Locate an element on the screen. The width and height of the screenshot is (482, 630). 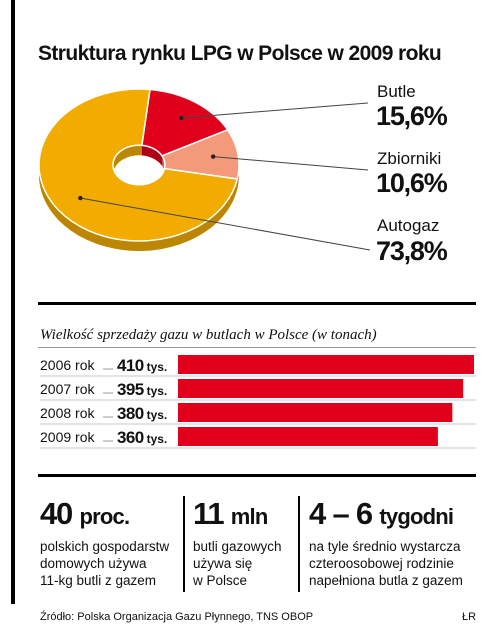
stat-1-value: 40 is located at coordinates (56, 513).